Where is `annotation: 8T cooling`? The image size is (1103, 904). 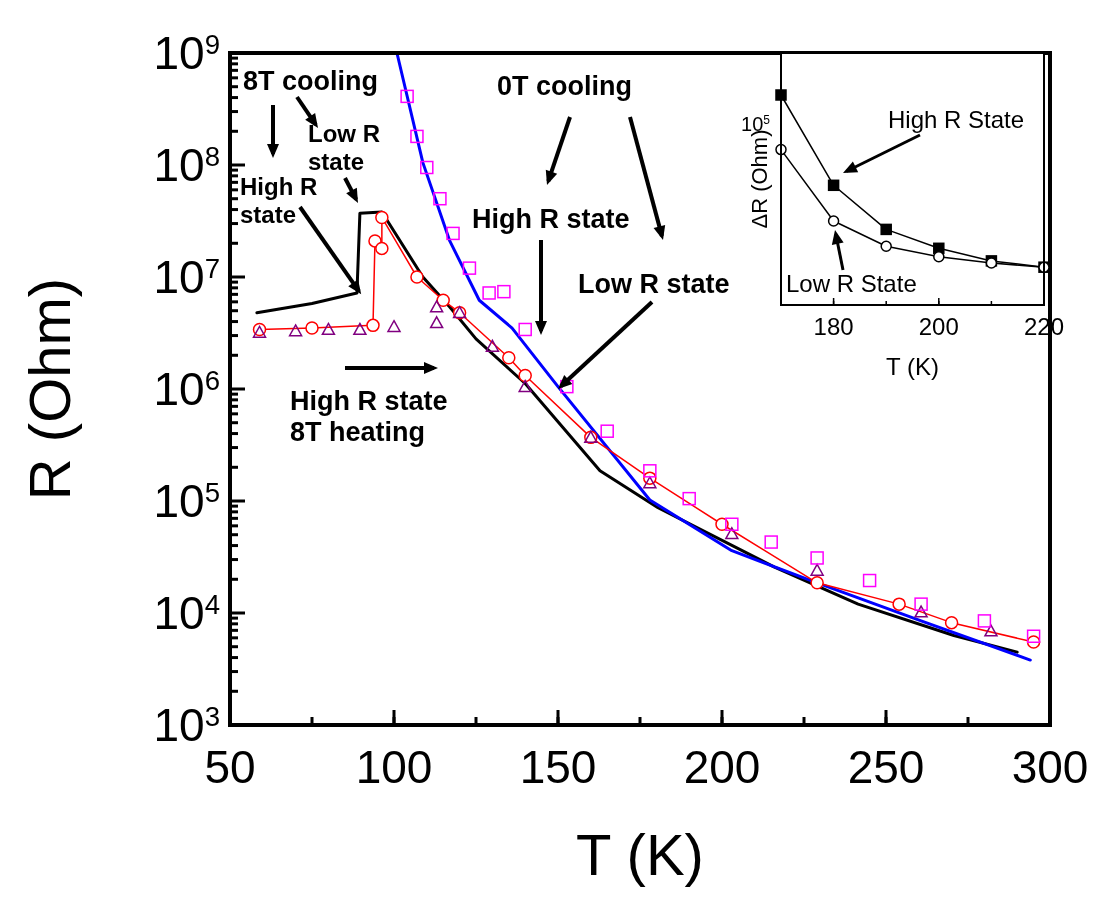 annotation: 8T cooling is located at coordinates (310, 81).